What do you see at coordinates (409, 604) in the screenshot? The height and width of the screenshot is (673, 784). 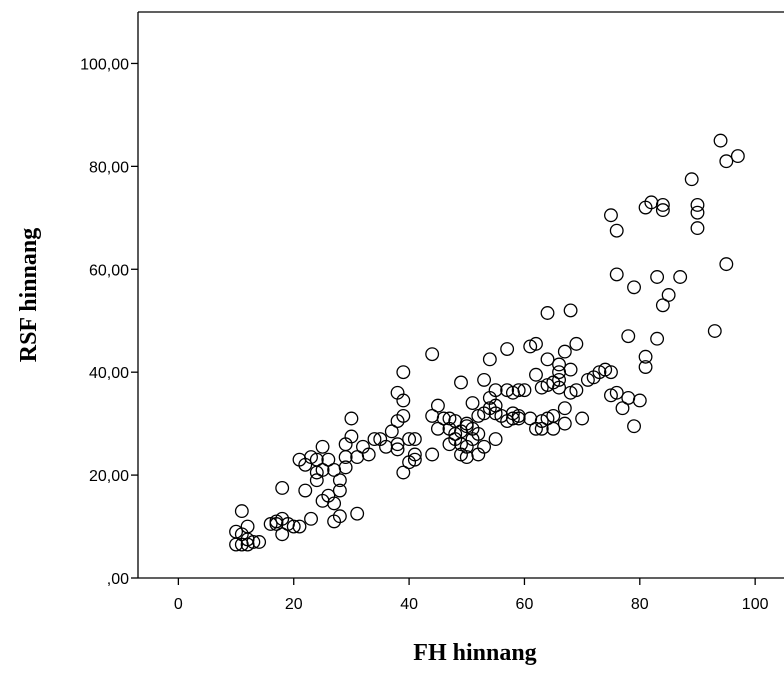 I see `x-tick-label: 40` at bounding box center [409, 604].